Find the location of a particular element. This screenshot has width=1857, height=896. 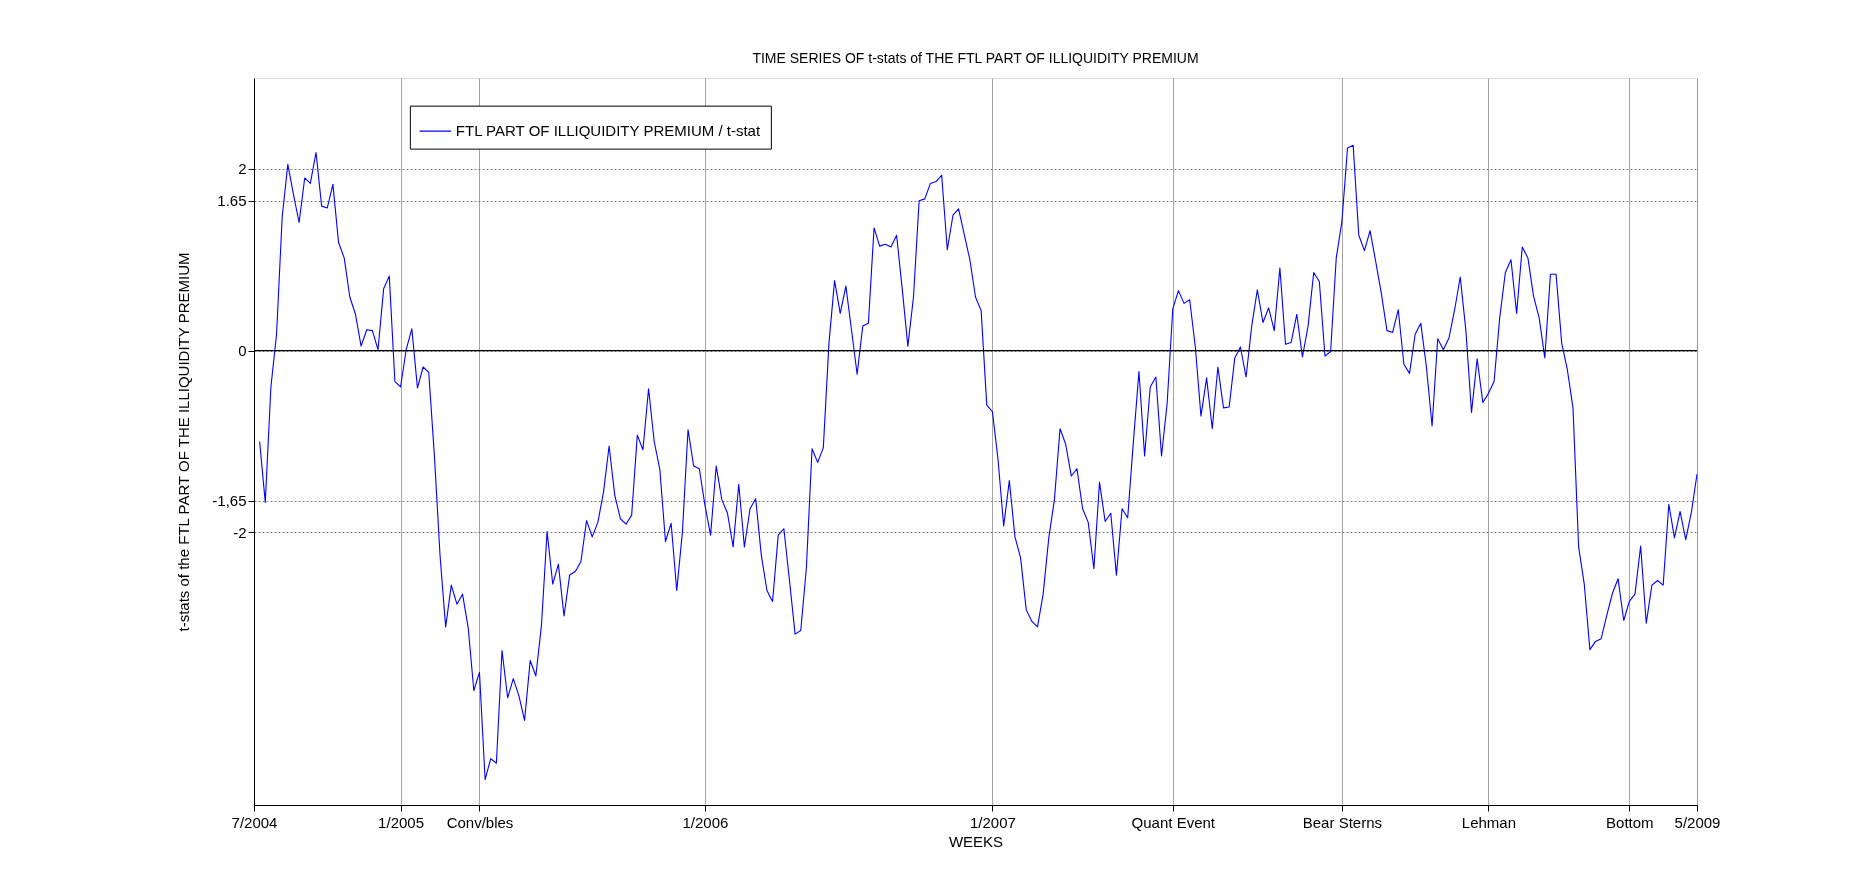

x-tick-label: Conv/bles is located at coordinates (480, 822).